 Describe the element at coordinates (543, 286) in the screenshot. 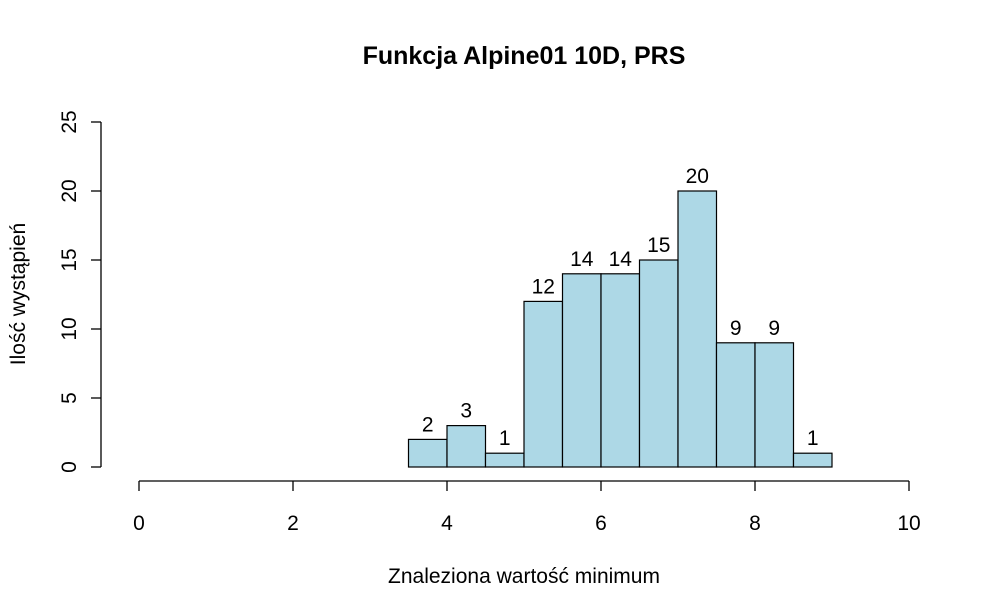

I see `bar-count-label: 12` at that location.